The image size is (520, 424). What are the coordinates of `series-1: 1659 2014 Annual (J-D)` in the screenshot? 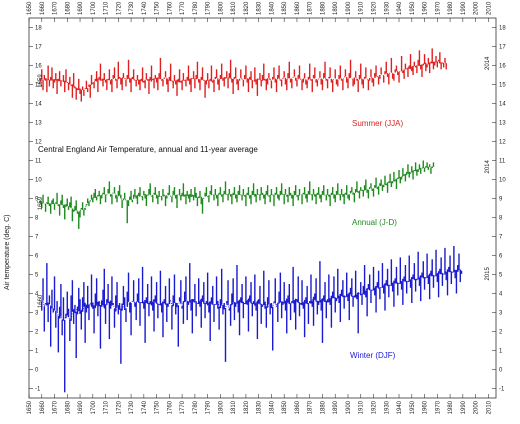 It's located at (264, 194).